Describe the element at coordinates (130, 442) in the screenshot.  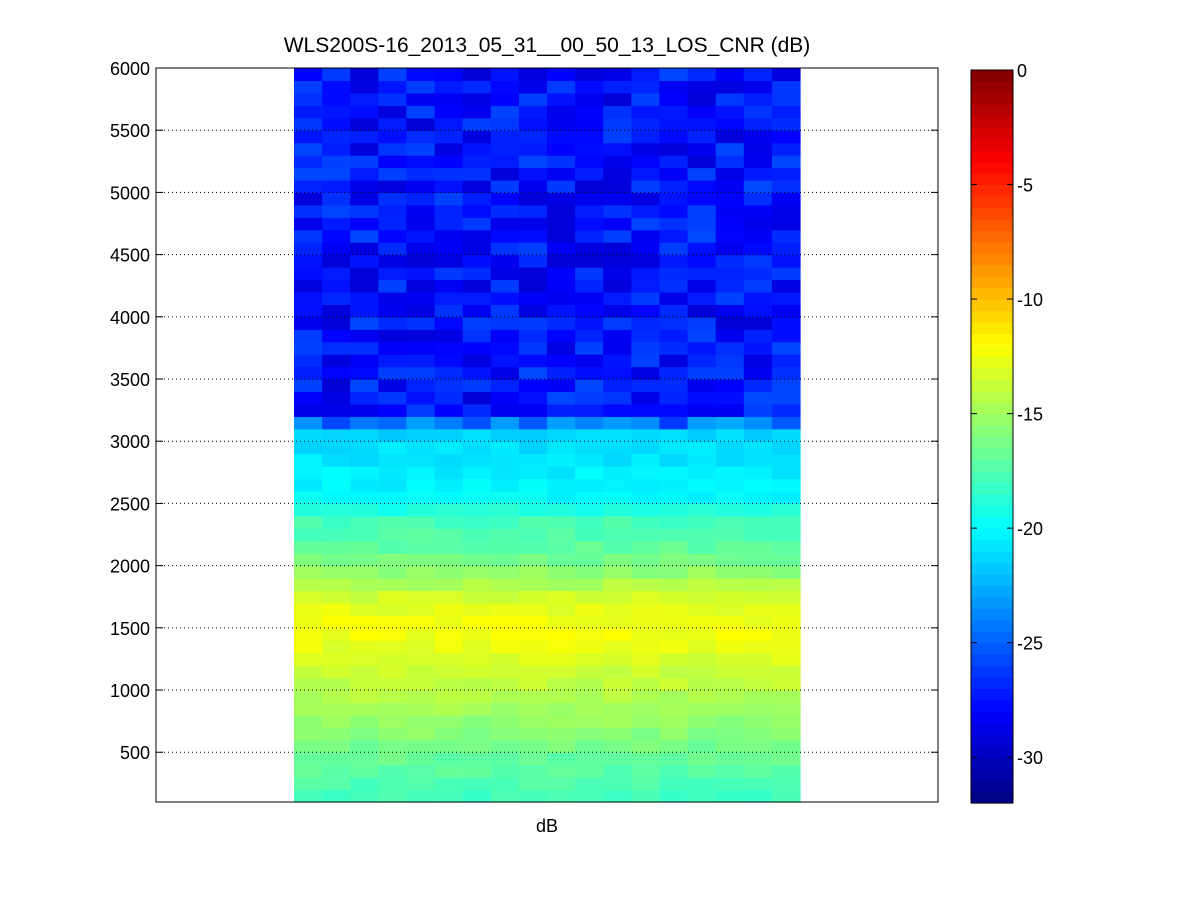
I see `y-tick-label: 3000` at that location.